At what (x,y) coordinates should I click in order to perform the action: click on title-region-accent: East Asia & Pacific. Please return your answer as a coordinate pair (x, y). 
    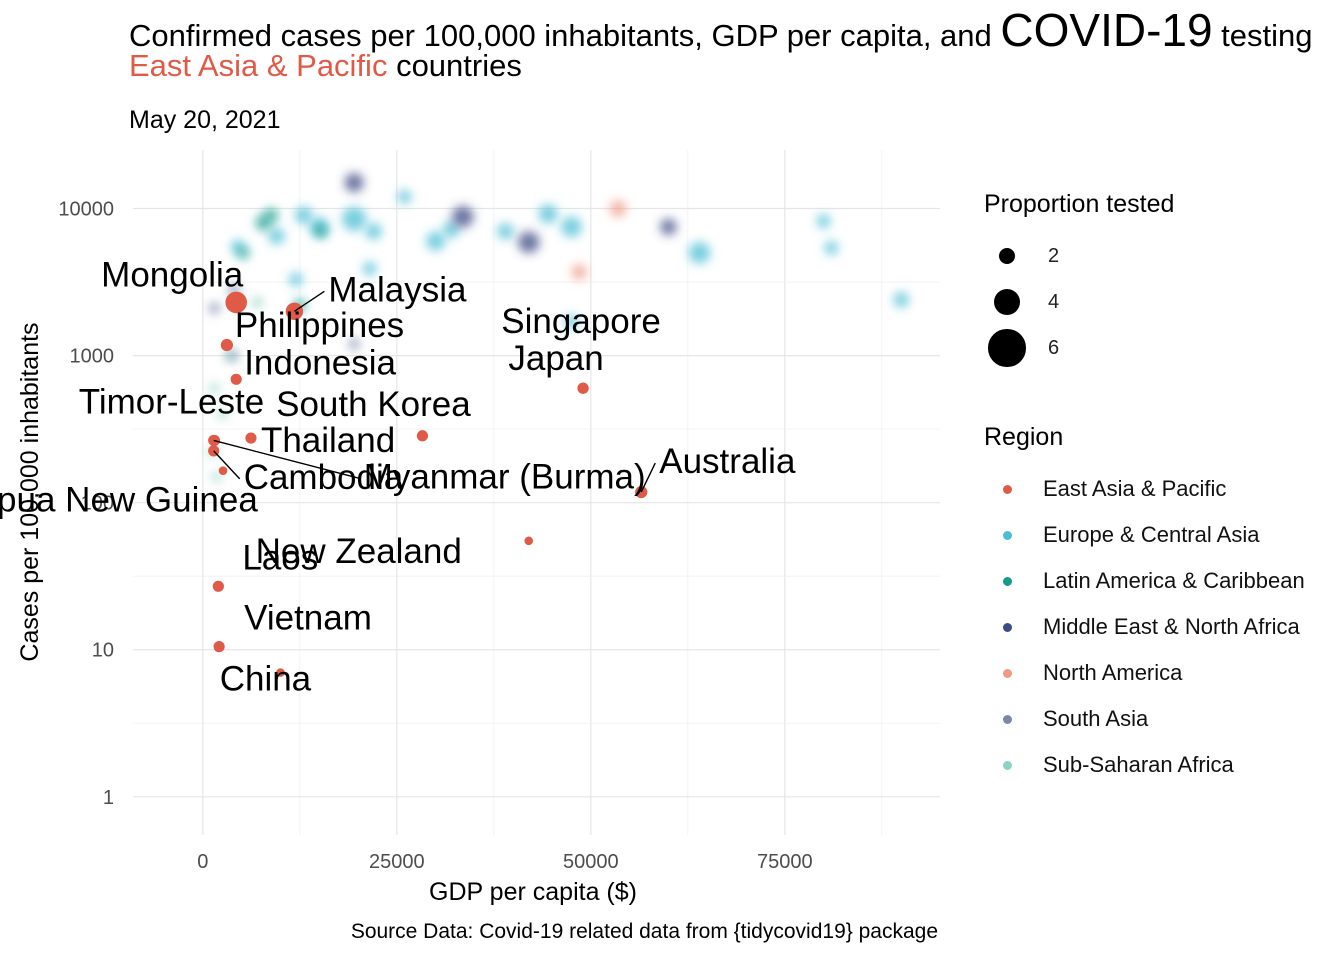
    Looking at the image, I should click on (258, 65).